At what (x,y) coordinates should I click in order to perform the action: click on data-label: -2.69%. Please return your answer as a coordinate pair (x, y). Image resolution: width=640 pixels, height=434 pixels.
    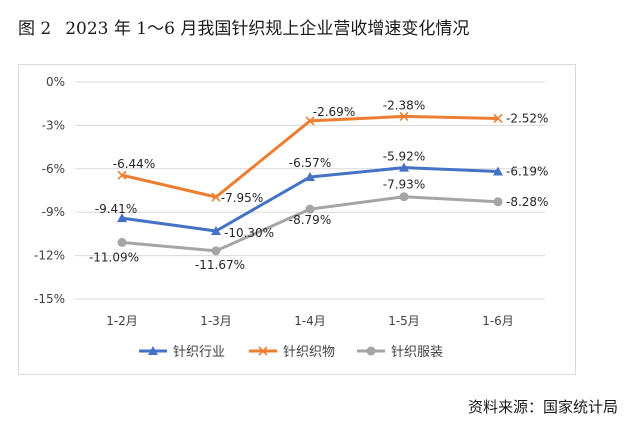
    Looking at the image, I should click on (334, 112).